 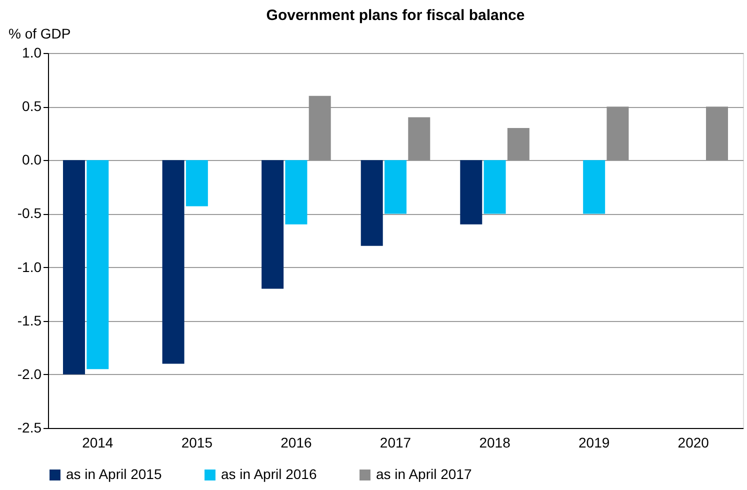 I want to click on y-tick-label: 0.0, so click(x=32, y=160).